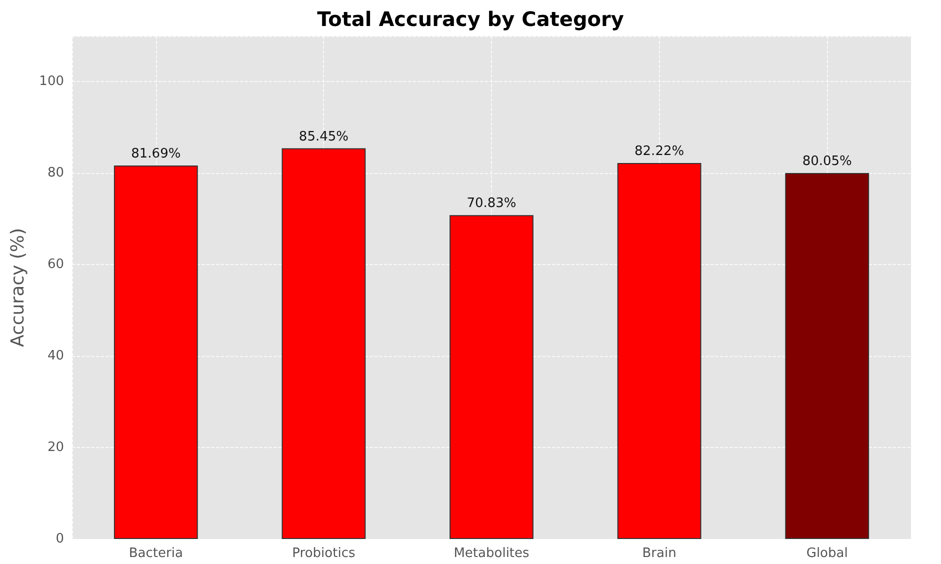 This screenshot has width=941, height=564. What do you see at coordinates (155, 553) in the screenshot?
I see `x-tick-label: Bacteria` at bounding box center [155, 553].